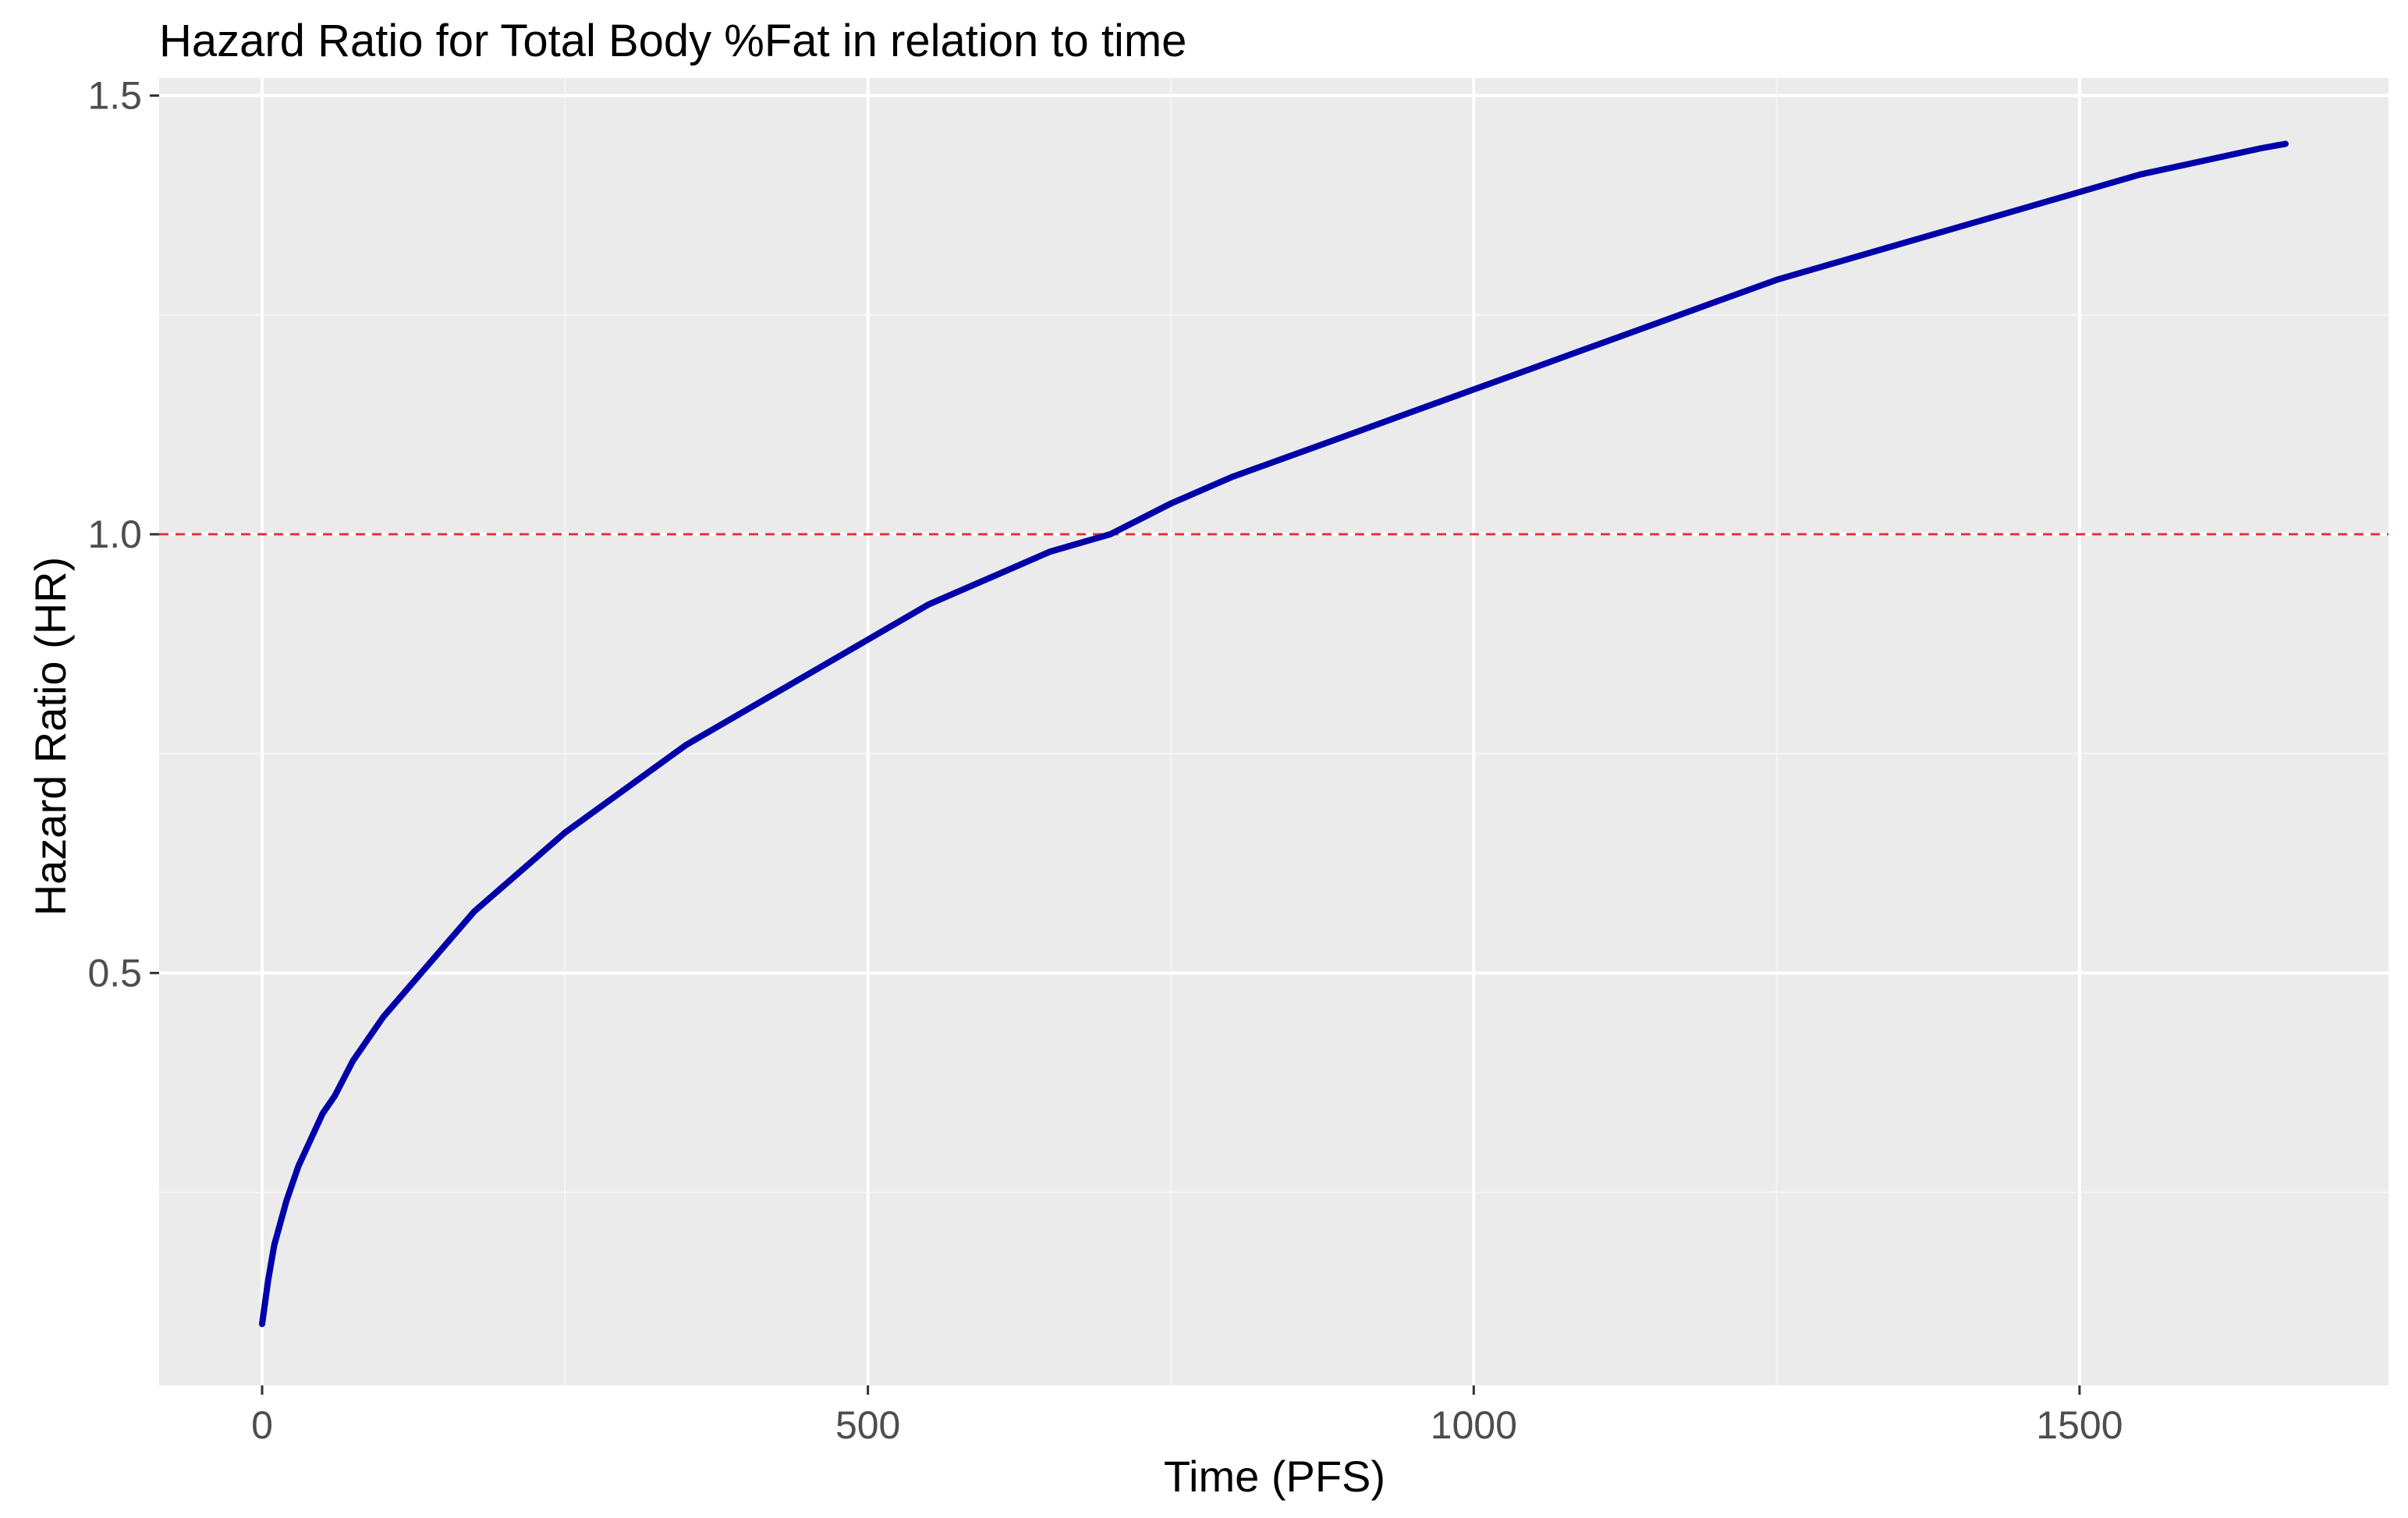  I want to click on y-axis-title: Hazard Ratio (HR), so click(51, 737).